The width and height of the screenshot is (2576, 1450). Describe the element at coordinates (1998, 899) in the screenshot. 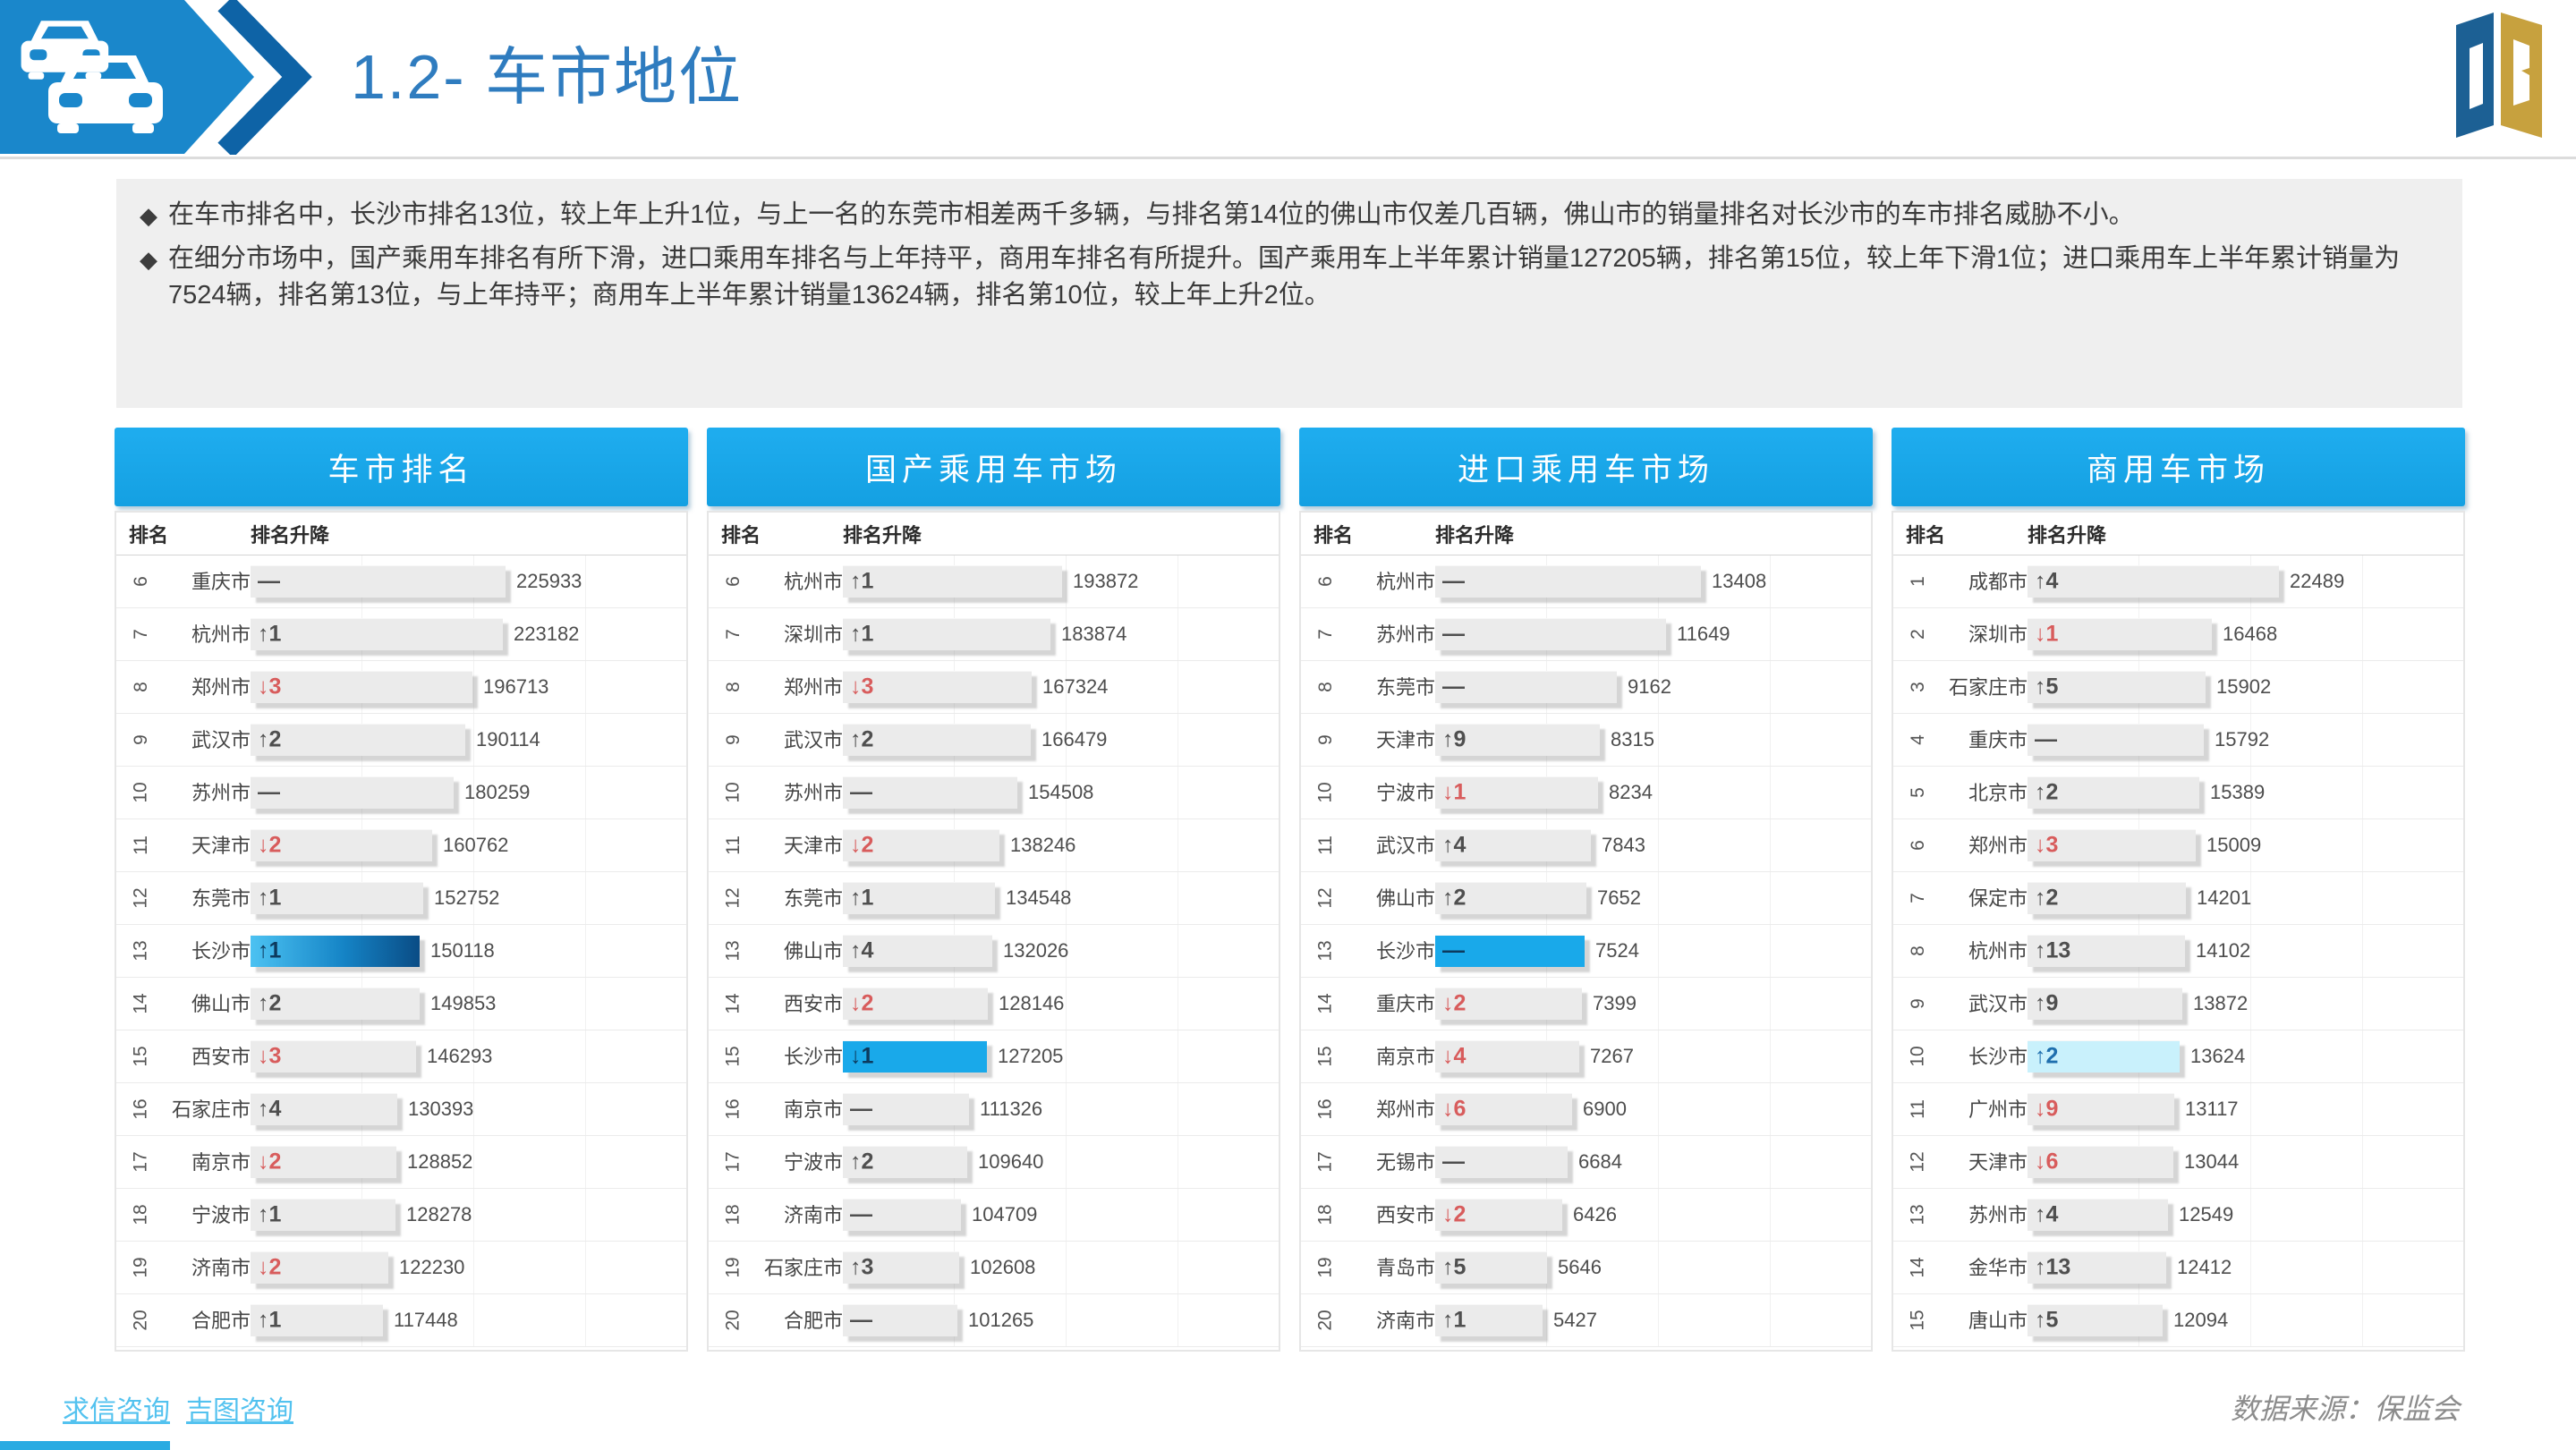

I see `city-cell: 保定市` at that location.